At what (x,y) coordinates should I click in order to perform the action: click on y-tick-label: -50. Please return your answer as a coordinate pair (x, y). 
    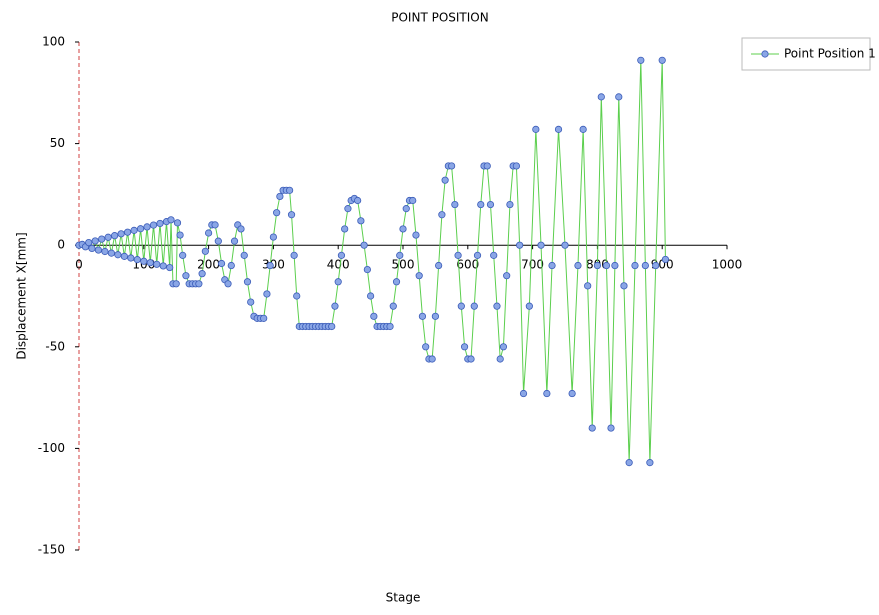
    Looking at the image, I should click on (55, 346).